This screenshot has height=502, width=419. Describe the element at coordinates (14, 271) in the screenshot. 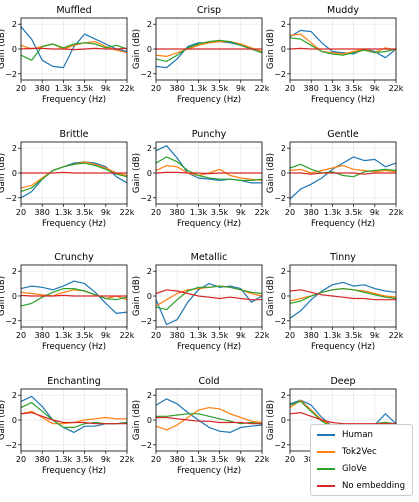

I see `y-tick-label-crunchy-2: 2` at that location.